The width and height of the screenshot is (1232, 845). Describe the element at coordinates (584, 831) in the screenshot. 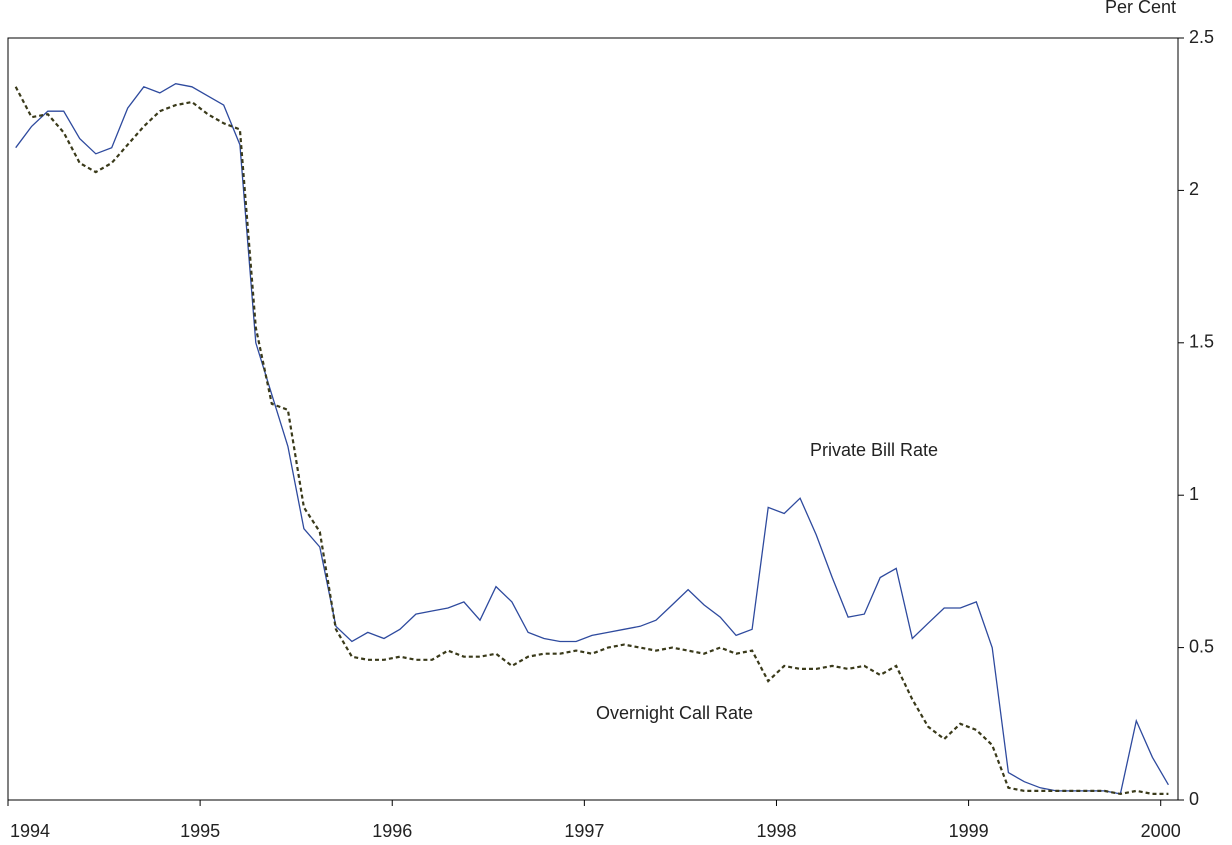

I see `x-tick-label: 1997` at that location.